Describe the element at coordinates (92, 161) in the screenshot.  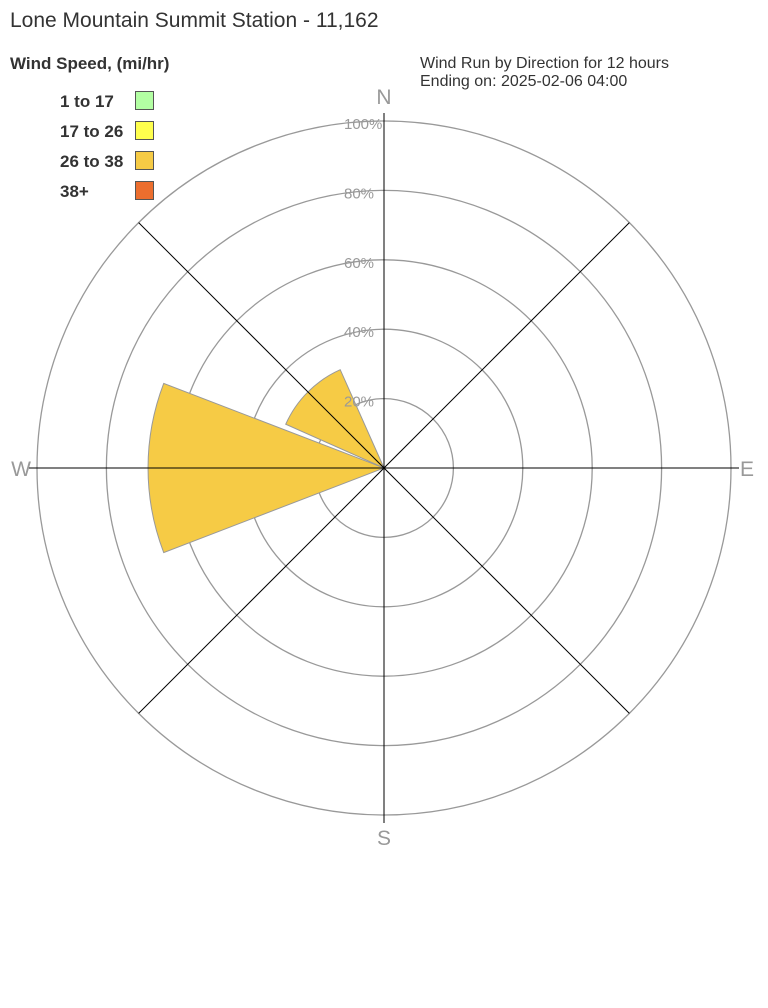
I see `legend-label: 26 to 38` at that location.